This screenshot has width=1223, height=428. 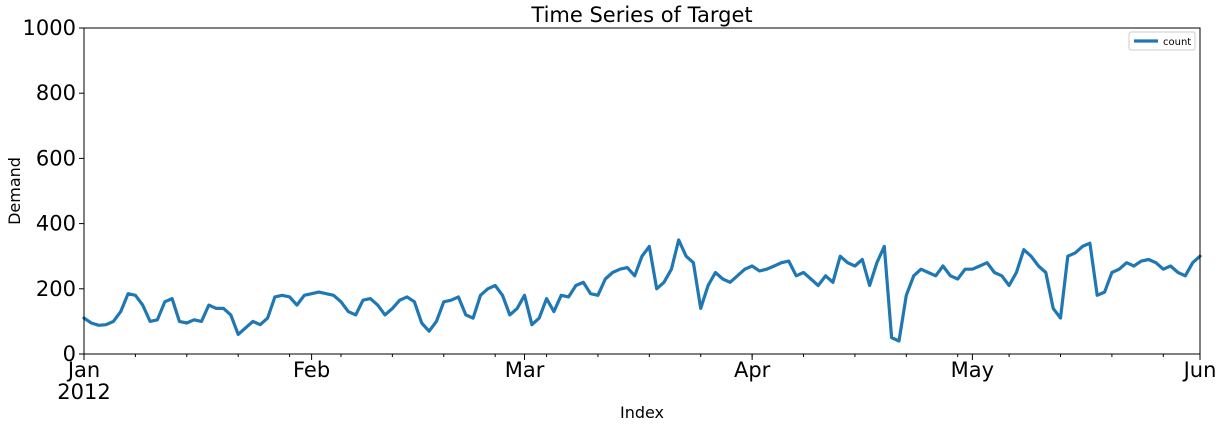 What do you see at coordinates (1177, 42) in the screenshot?
I see `legend-label-count: count` at bounding box center [1177, 42].